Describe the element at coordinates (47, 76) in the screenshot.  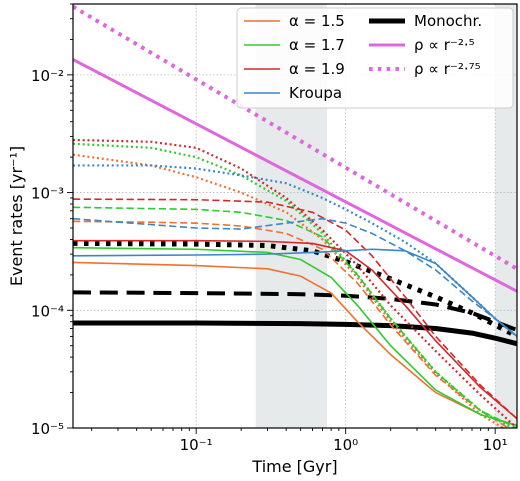
I see `y-tick-label-3: 10⁻²` at that location.